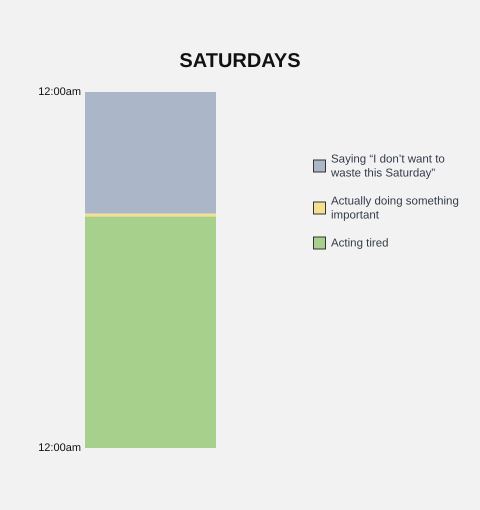 This screenshot has height=510, width=480. I want to click on legend-label: Saying “I don’t want to waste this Saturday”, so click(387, 167).